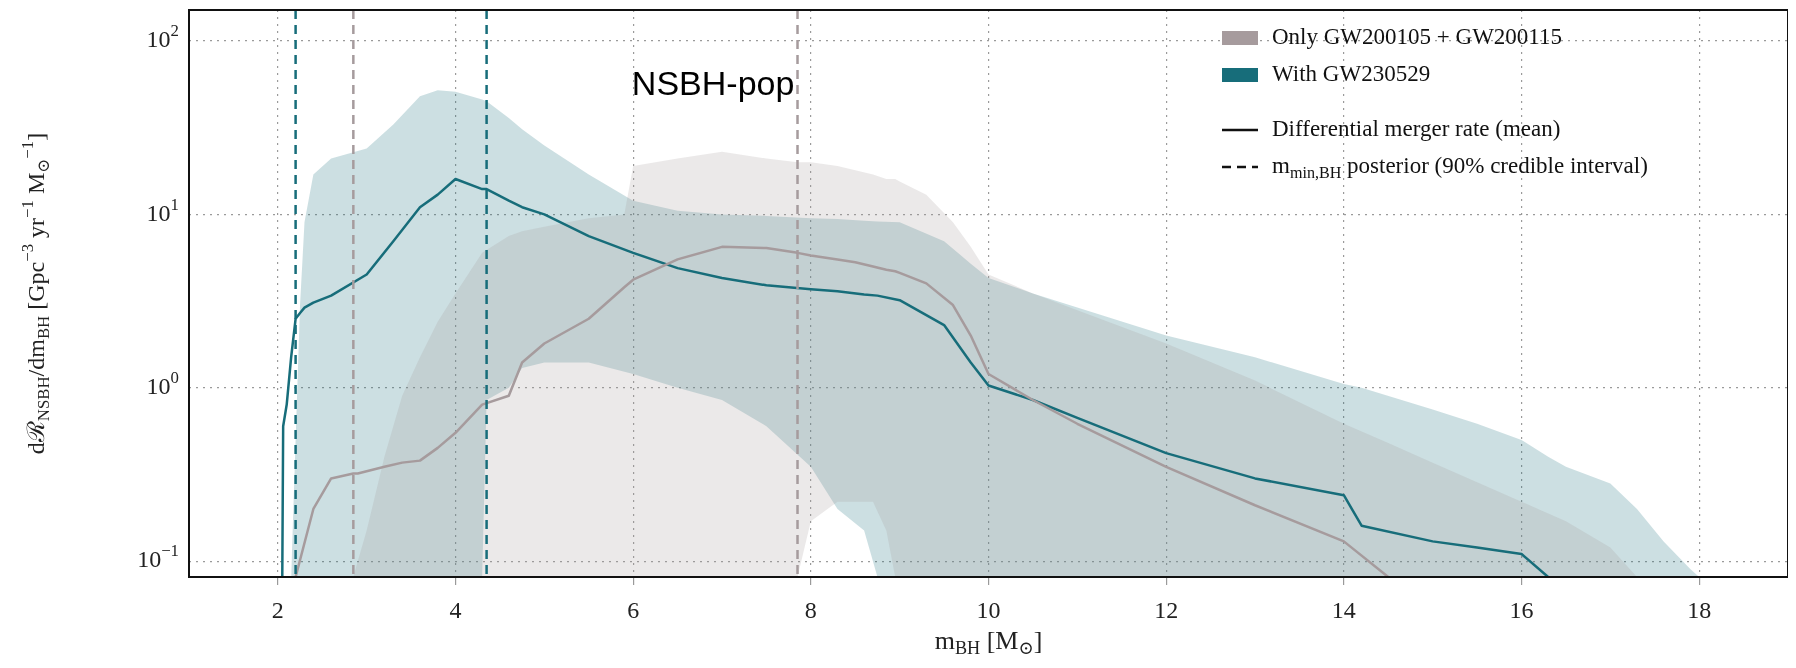 The height and width of the screenshot is (668, 1796). Describe the element at coordinates (1343, 609) in the screenshot. I see `x-tick-label: 14` at that location.